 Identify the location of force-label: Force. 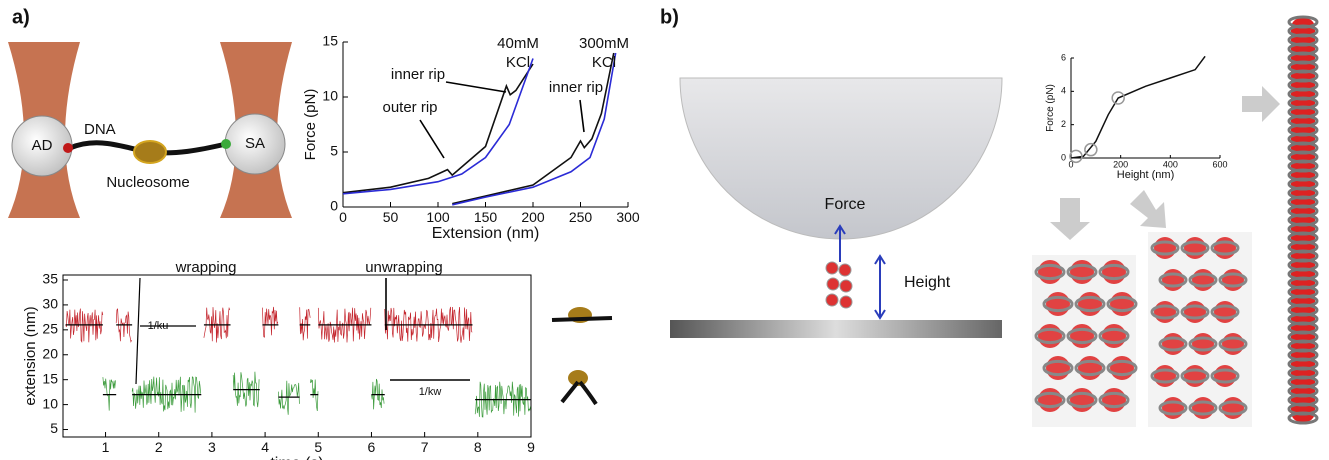
(845, 204).